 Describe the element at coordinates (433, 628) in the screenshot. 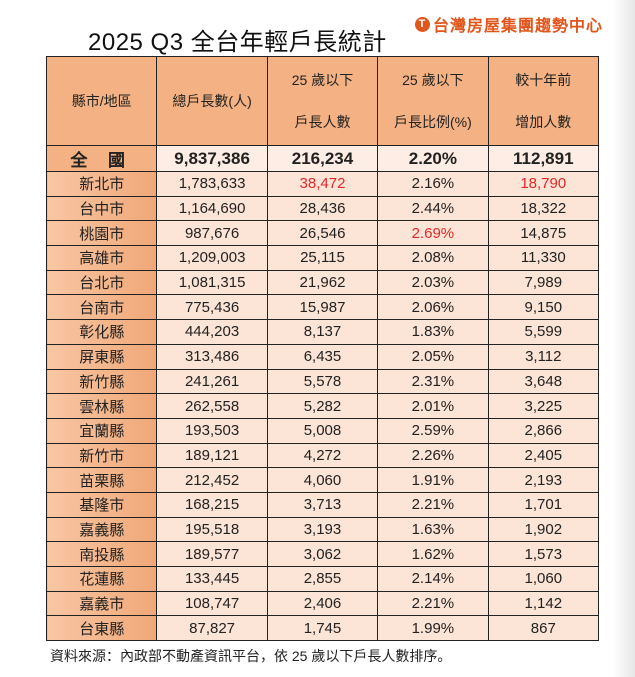

I see `cell-young-ratio: 1.99%` at that location.